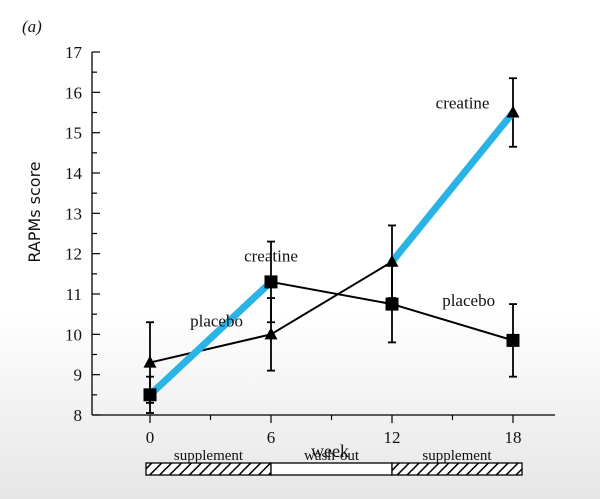 Image resolution: width=600 pixels, height=499 pixels. I want to click on x-tick-label: 0, so click(150, 437).